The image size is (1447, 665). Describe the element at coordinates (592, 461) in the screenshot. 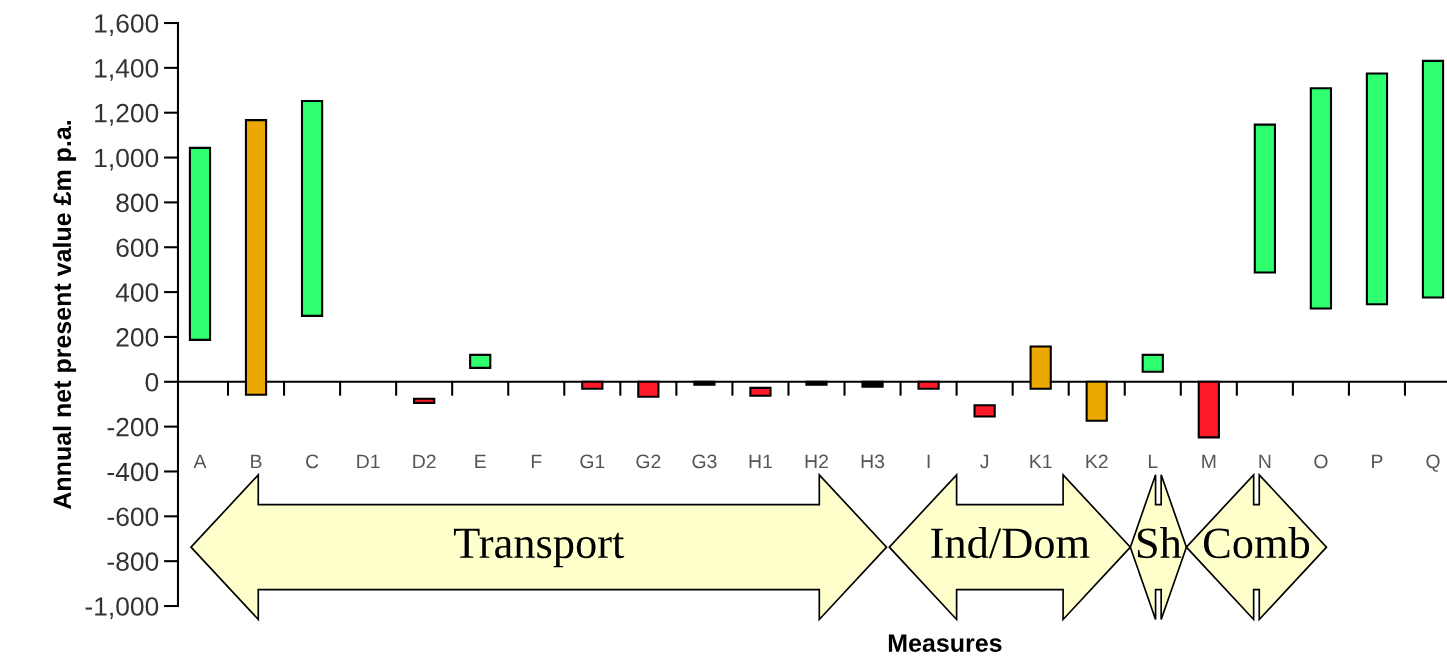

I see `x-tick-label: G1` at that location.